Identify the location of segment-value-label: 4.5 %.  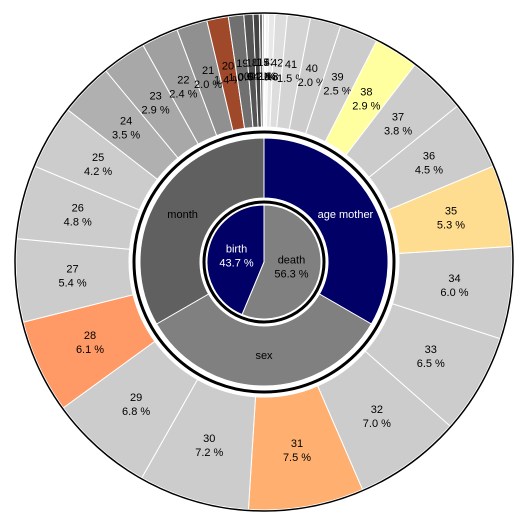
(429, 171).